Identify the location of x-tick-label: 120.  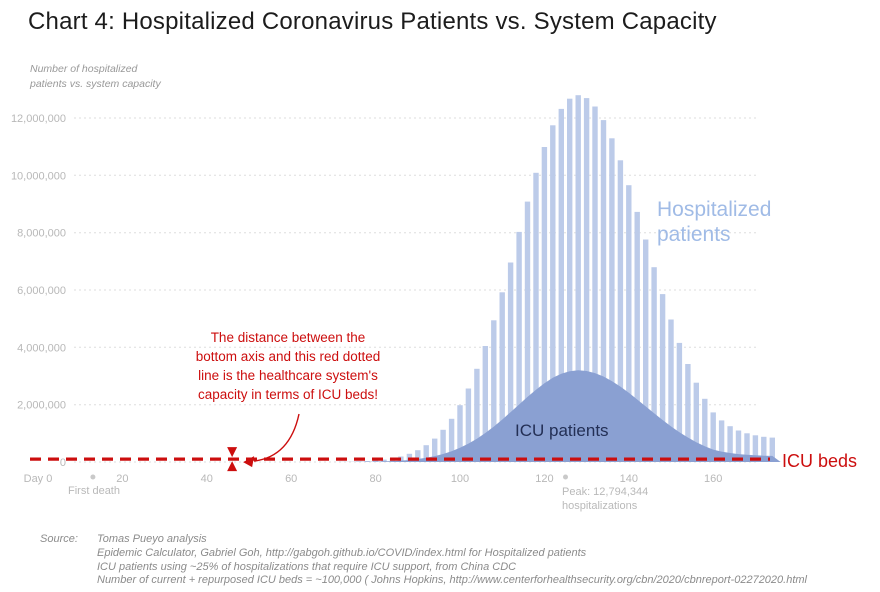
(544, 479).